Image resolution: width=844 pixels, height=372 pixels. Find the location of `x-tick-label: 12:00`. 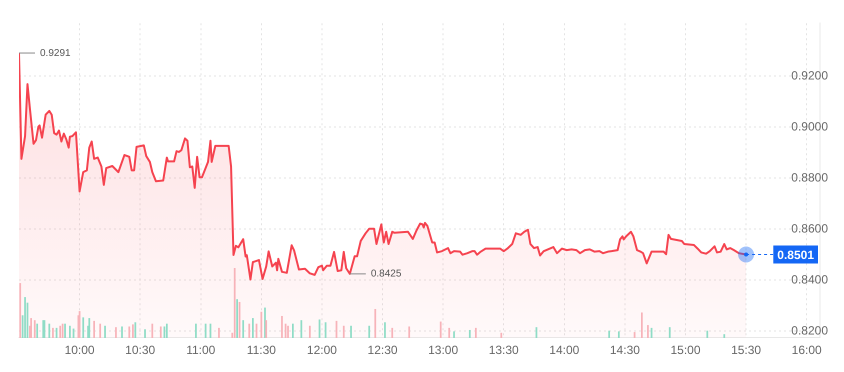

x-tick-label: 12:00 is located at coordinates (322, 350).